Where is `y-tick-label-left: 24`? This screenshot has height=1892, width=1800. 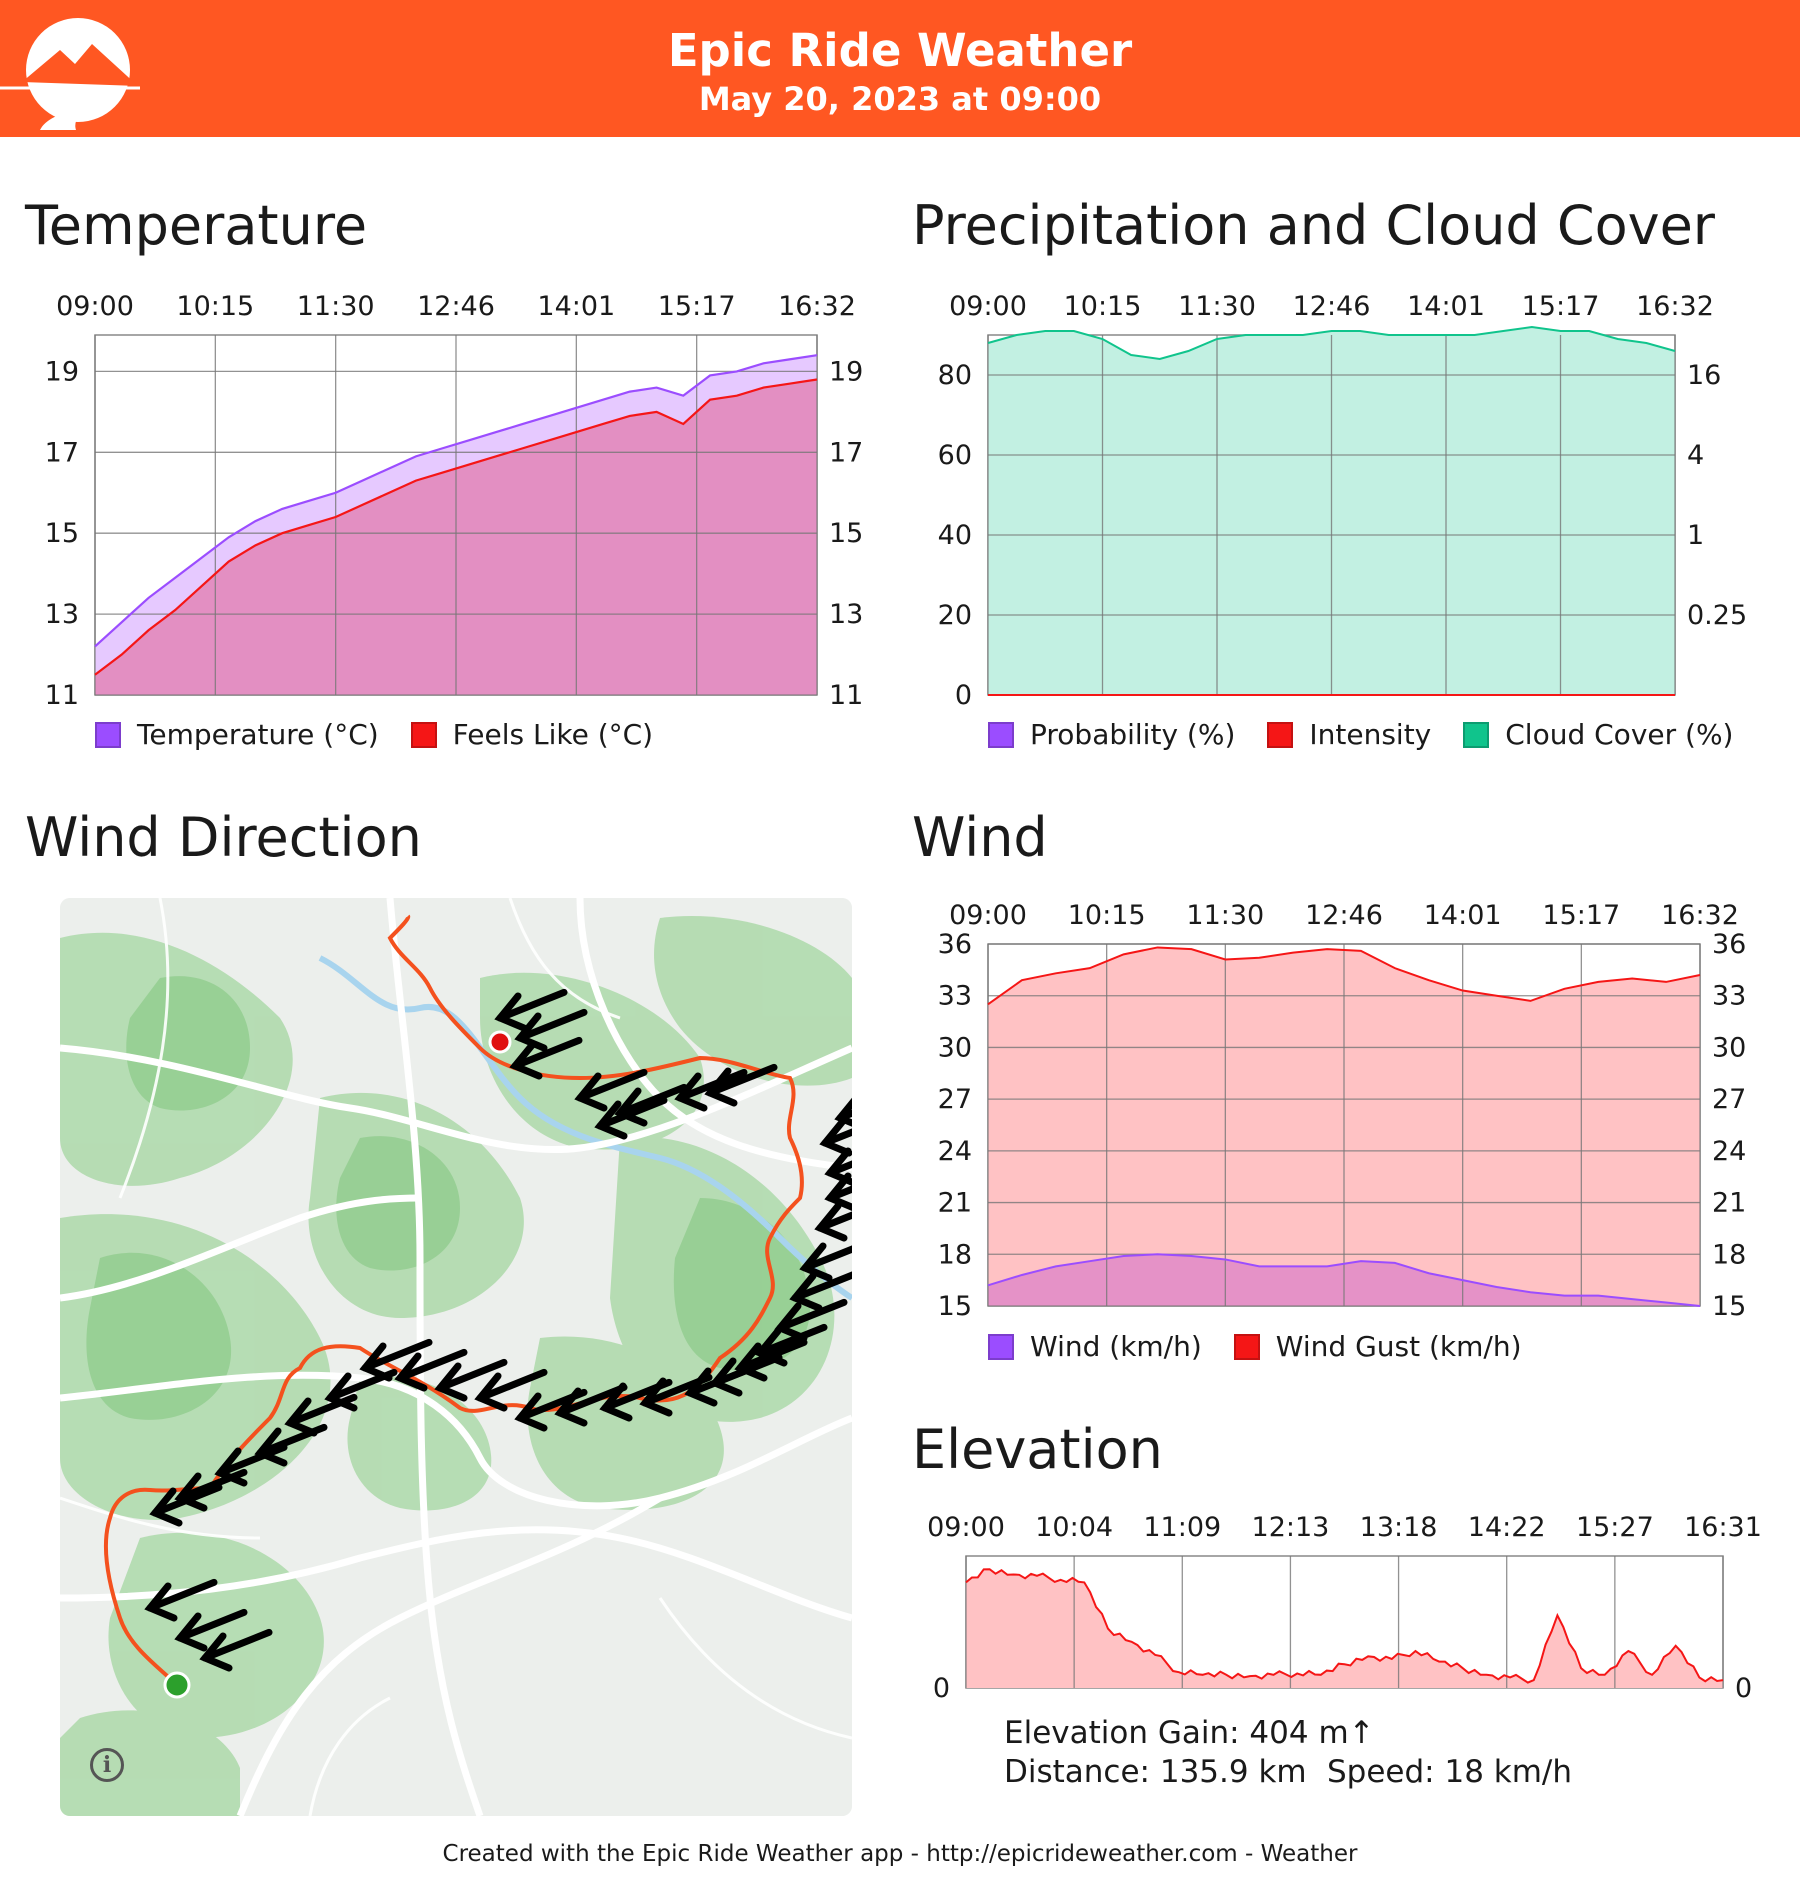 y-tick-label-left: 24 is located at coordinates (955, 1151).